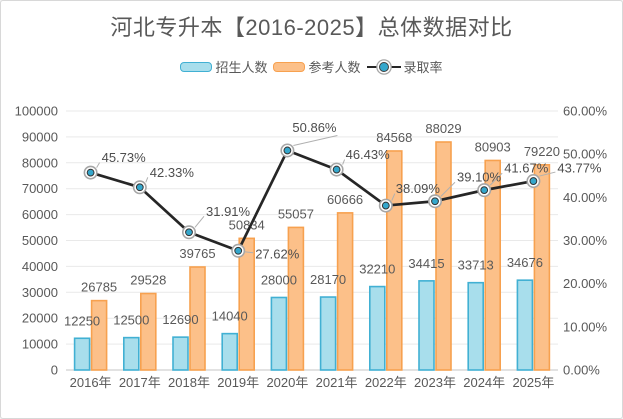 The height and width of the screenshot is (419, 623). What do you see at coordinates (328, 333) in the screenshot?
I see `bar-enrollment-2021年` at bounding box center [328, 333].